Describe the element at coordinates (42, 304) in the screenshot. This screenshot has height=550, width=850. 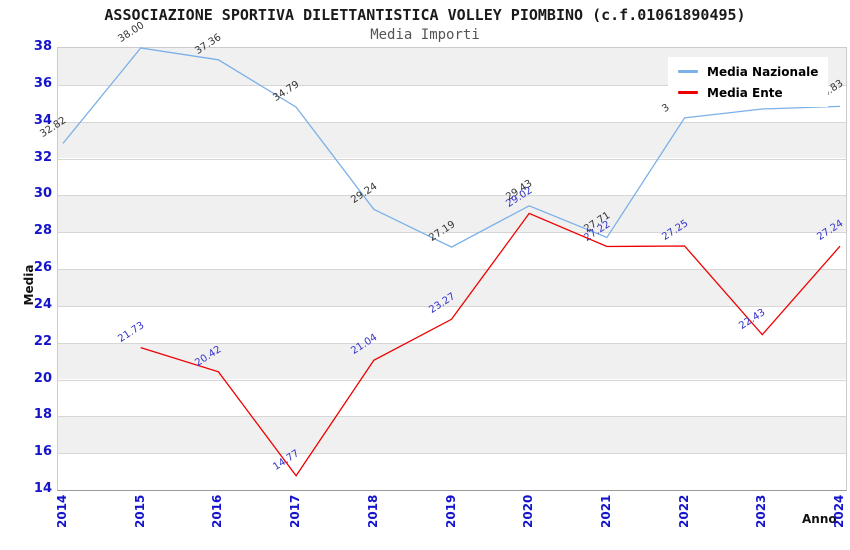
I see `y-tick-label: 24` at that location.